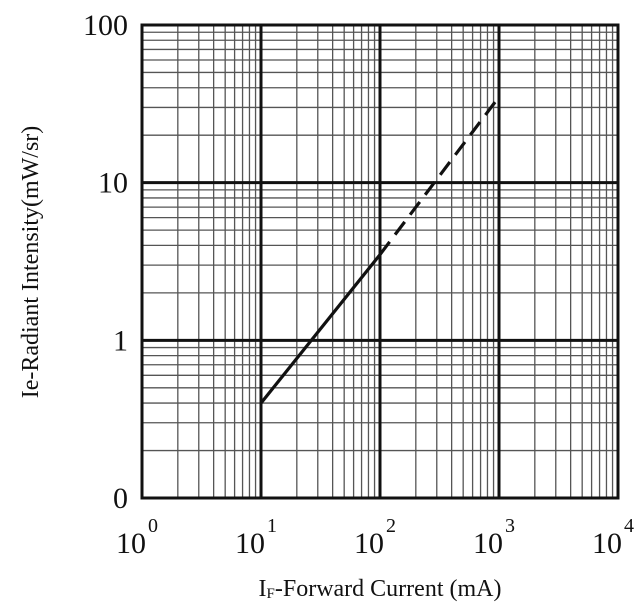  I want to click on x-tick-label: 10⁴, so click(613, 537).